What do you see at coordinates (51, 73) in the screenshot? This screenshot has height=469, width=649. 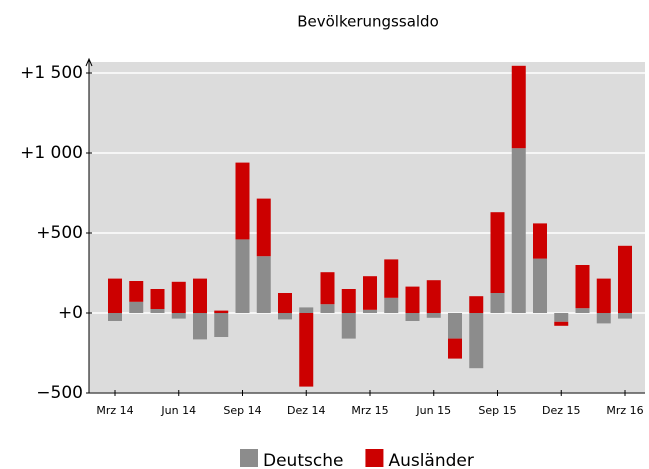 I see `y-tick-label: +1 500` at bounding box center [51, 73].